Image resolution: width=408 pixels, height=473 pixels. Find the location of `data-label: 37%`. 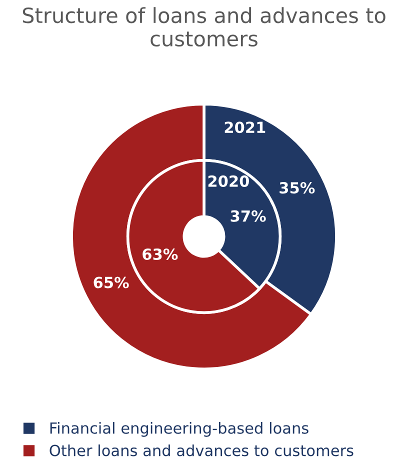

data-label: 37% is located at coordinates (248, 216).